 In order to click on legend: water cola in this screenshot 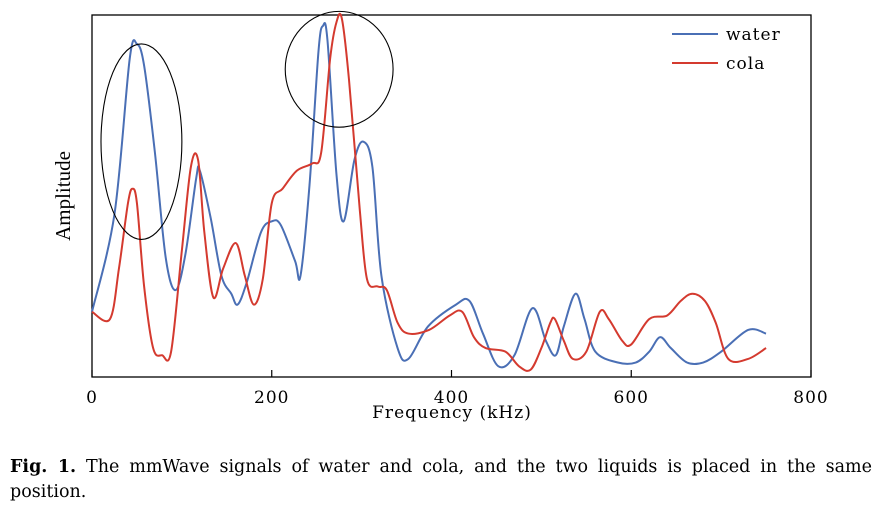, I will do `click(726, 49)`.